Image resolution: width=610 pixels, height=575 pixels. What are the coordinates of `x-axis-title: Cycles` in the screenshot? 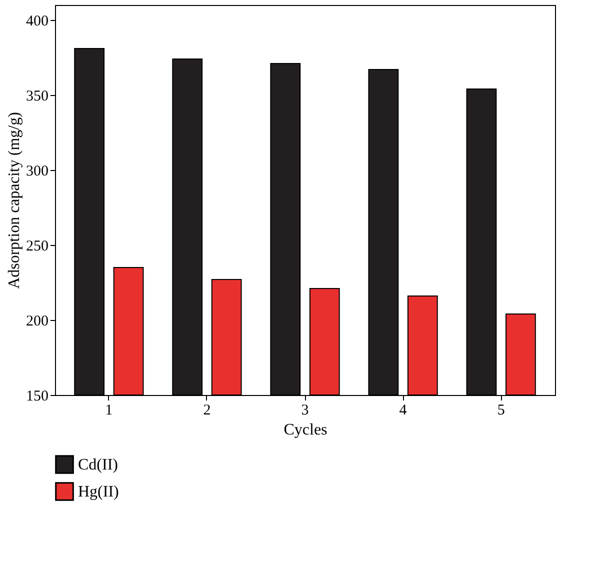 It's located at (306, 430).